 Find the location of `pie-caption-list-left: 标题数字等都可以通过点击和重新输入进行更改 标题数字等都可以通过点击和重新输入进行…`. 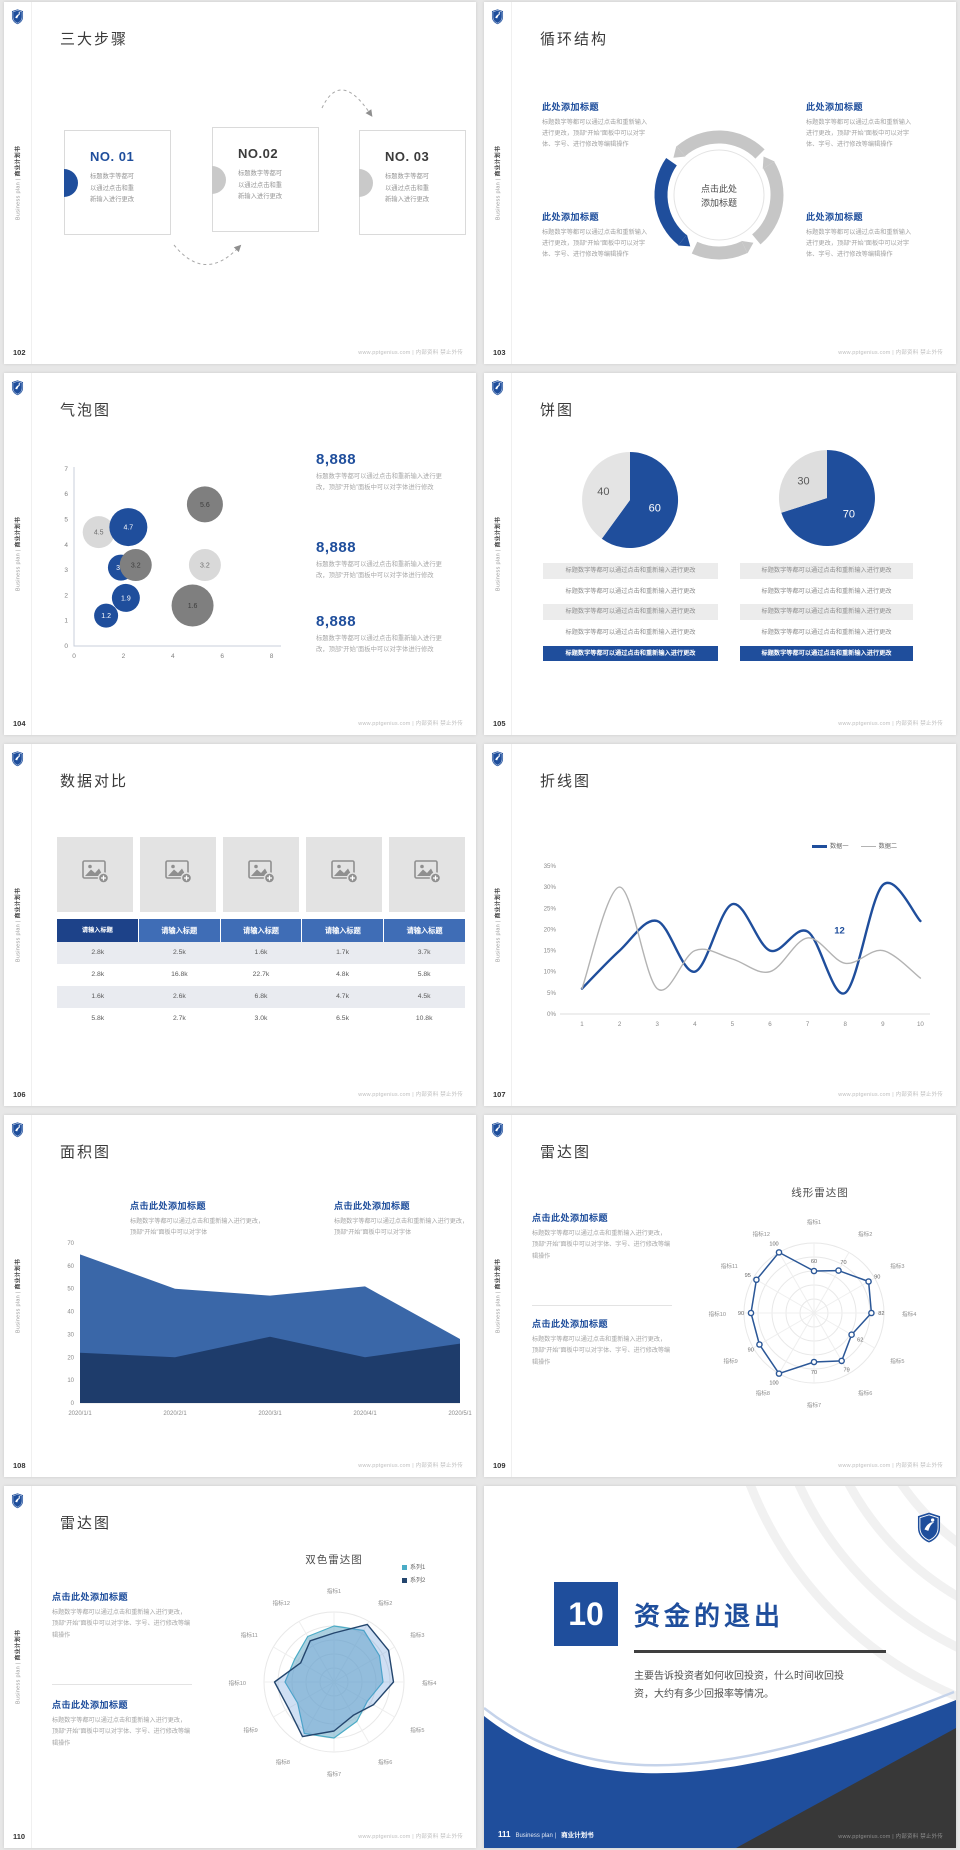

pie-caption-list-left: 标题数字等都可以通过点击和重新输入进行更改 标题数字等都可以通过点击和重新输入进行… is located at coordinates (630, 614).